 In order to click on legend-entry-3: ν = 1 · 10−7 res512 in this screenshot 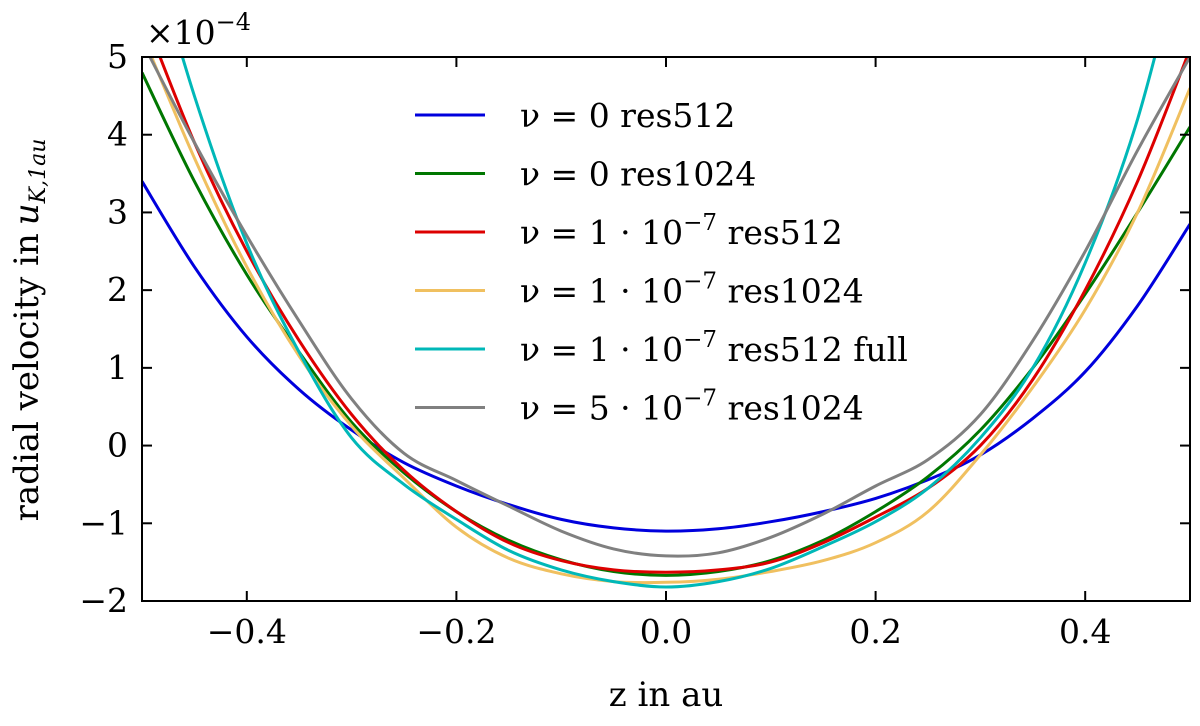, I will do `click(629, 231)`.